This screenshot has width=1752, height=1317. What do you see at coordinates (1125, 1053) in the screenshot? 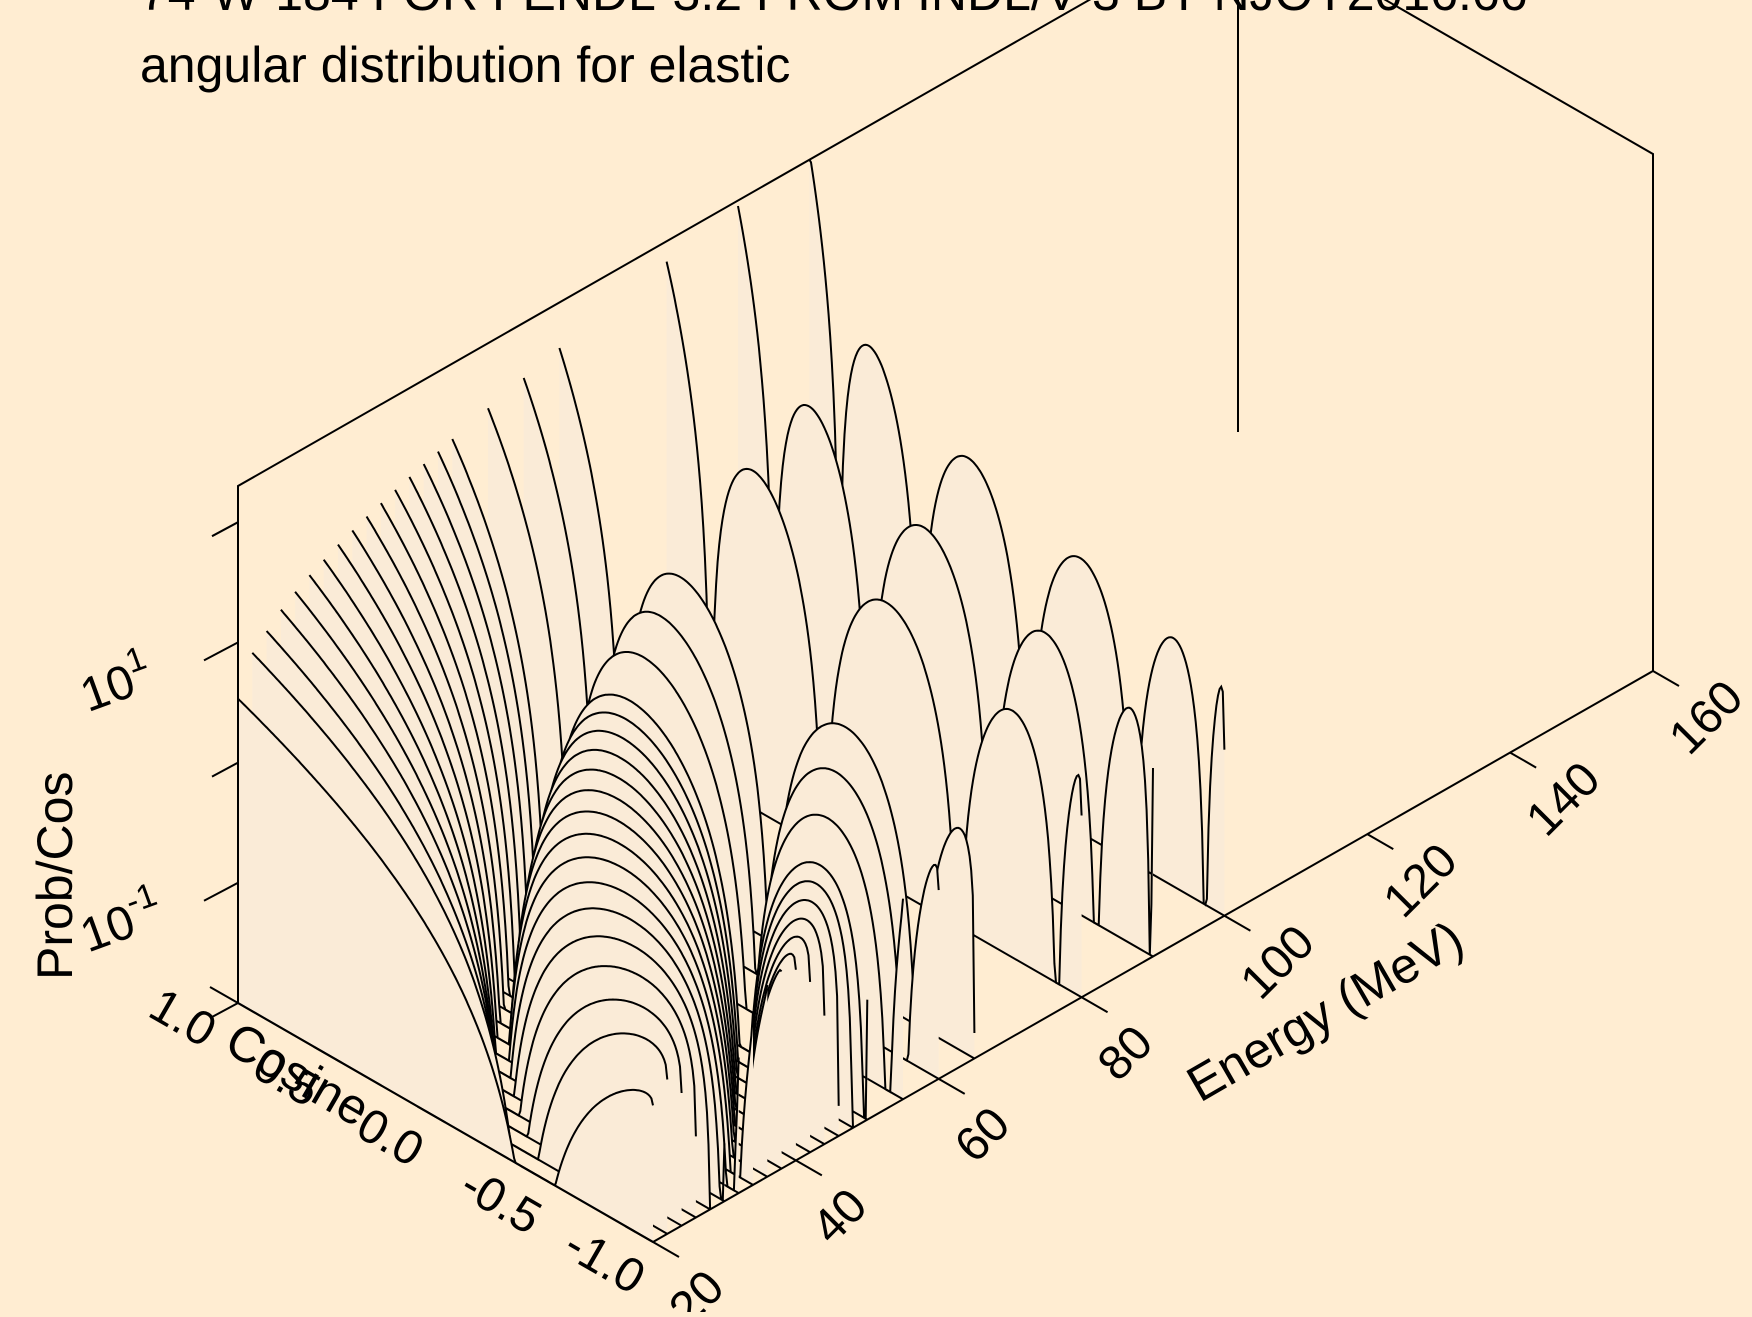
I see `y-tick-label: 80` at bounding box center [1125, 1053].